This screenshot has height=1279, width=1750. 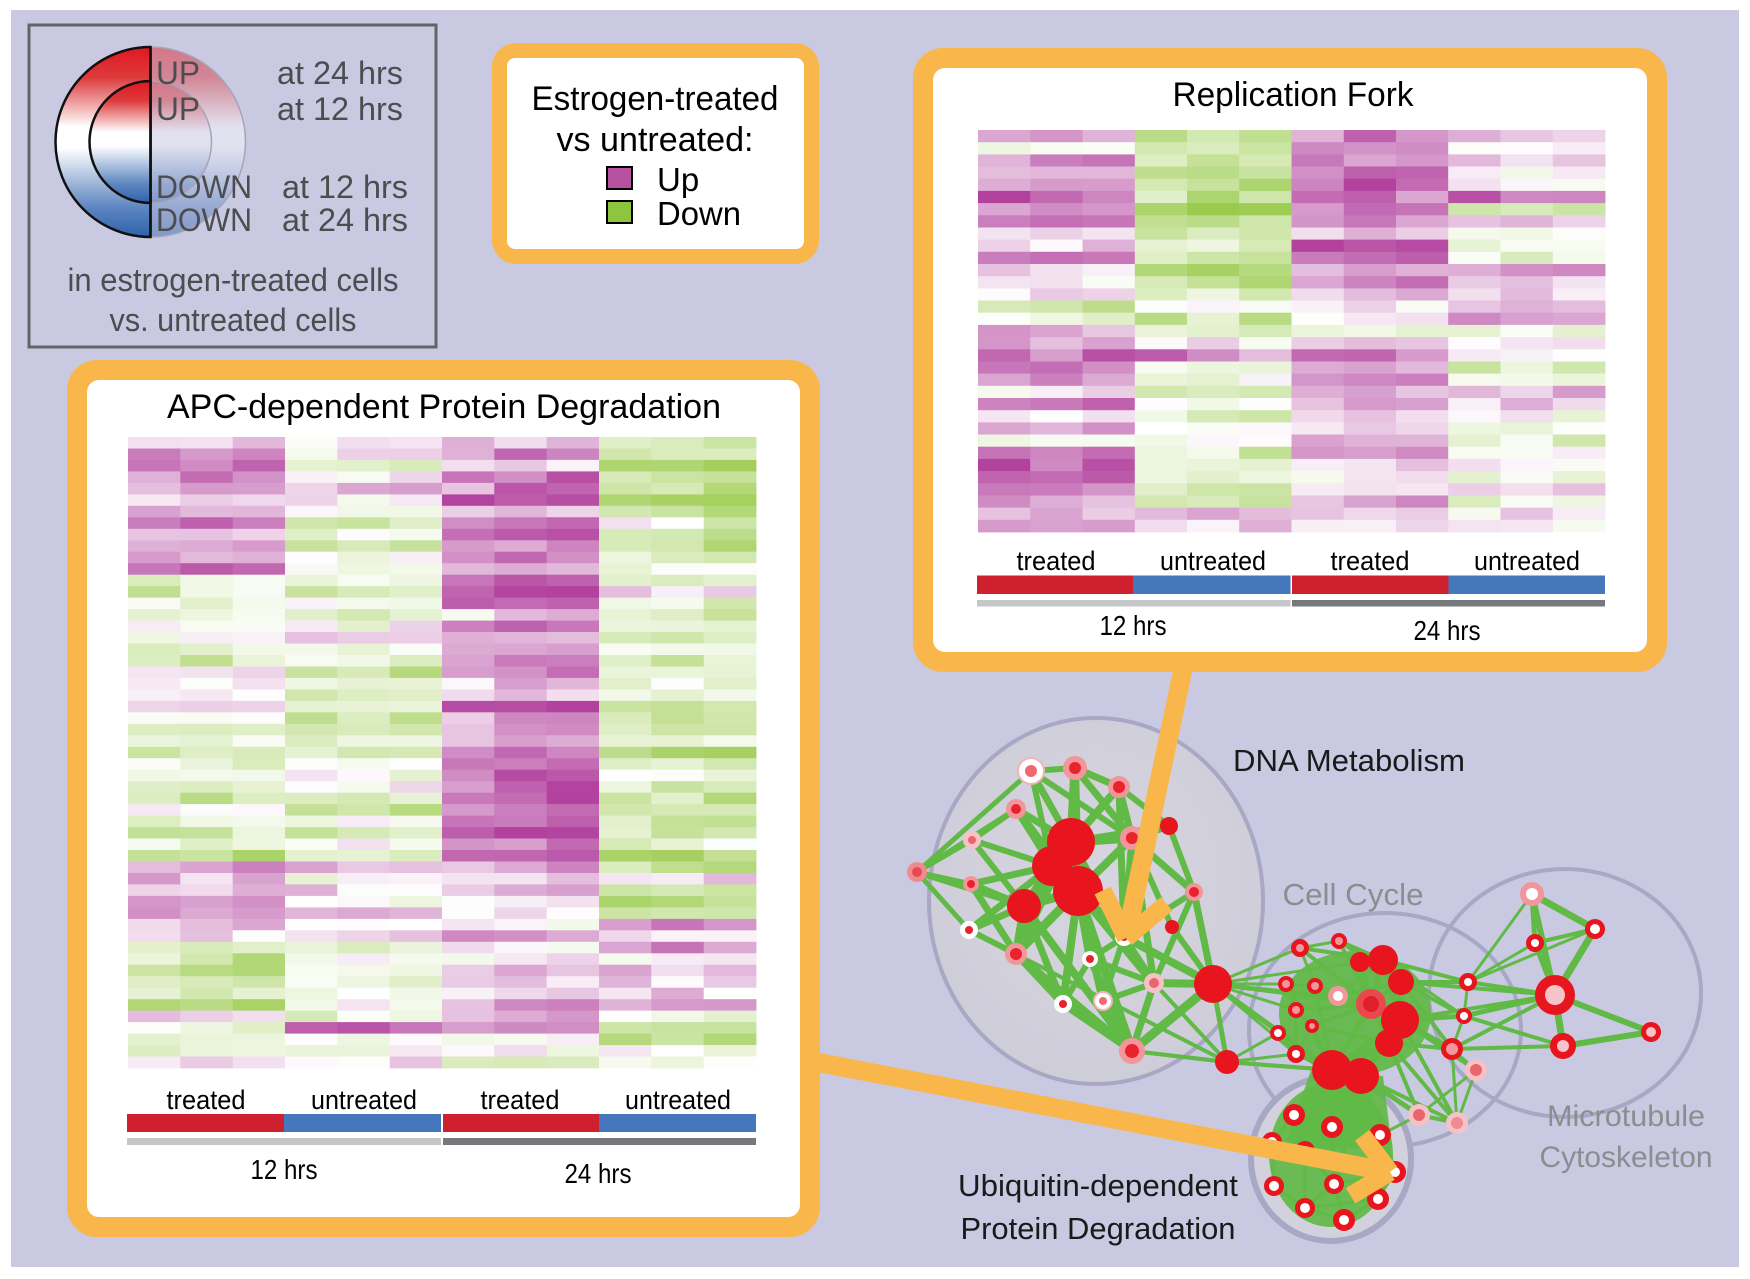 What do you see at coordinates (1626, 1116) in the screenshot?
I see `svg-text: Microtubule` at bounding box center [1626, 1116].